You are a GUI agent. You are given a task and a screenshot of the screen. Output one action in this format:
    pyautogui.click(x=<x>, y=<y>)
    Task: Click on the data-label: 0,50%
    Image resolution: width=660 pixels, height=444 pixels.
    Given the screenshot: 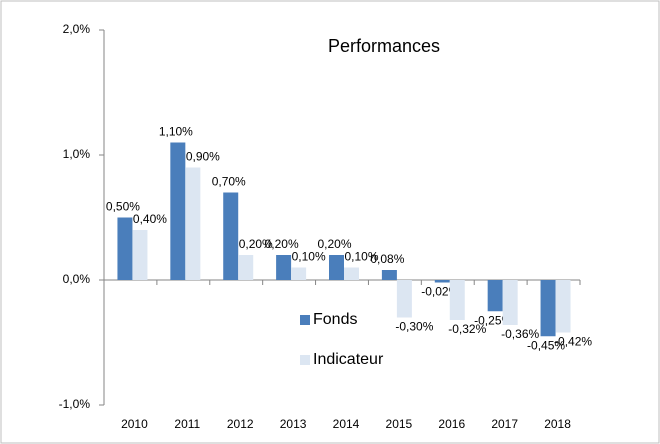 What is the action you would take?
    pyautogui.click(x=123, y=207)
    